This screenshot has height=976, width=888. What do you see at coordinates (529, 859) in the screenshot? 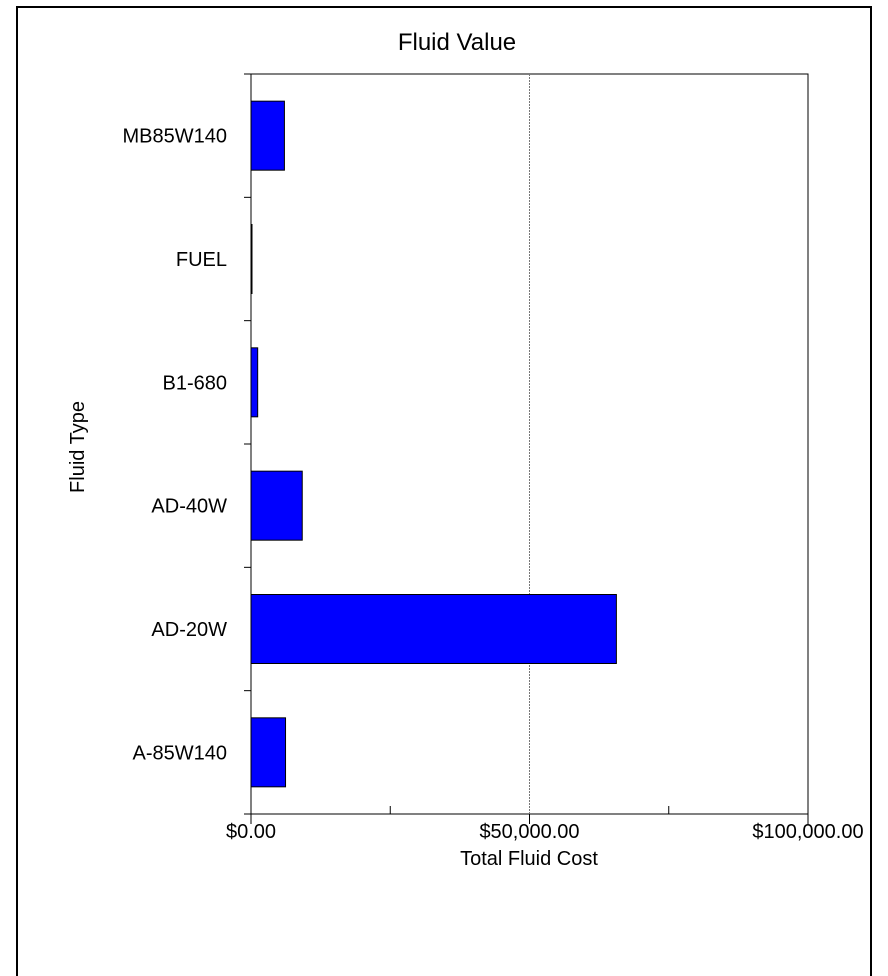
I see `x-axis-title: Total Fluid Cost` at bounding box center [529, 859].